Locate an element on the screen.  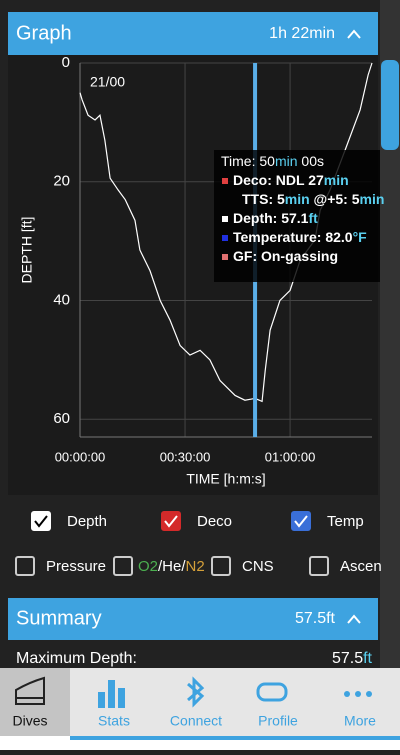
nav-label: Connect is located at coordinates (196, 721).